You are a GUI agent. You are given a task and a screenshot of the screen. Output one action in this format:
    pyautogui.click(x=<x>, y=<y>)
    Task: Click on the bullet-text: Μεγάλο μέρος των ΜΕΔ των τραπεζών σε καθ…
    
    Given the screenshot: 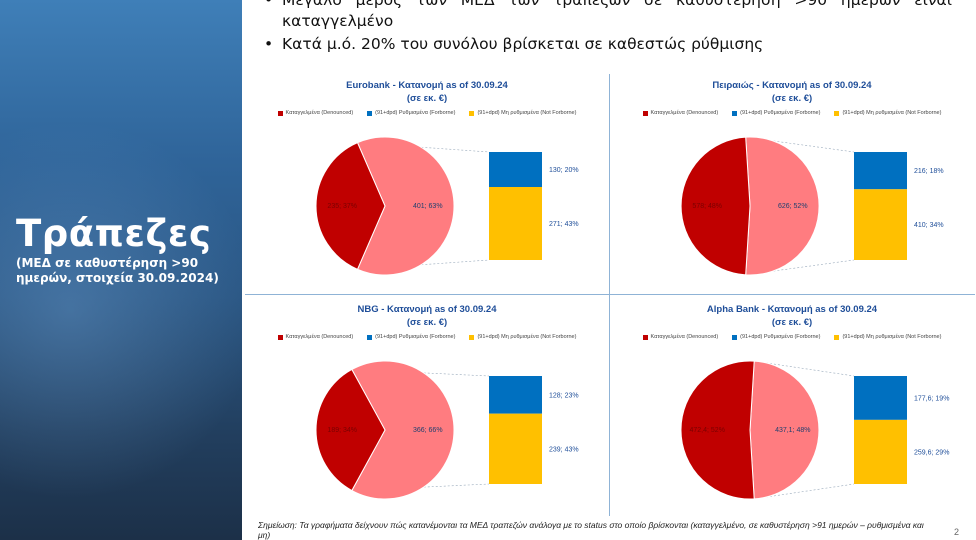 What is the action you would take?
    pyautogui.click(x=617, y=15)
    